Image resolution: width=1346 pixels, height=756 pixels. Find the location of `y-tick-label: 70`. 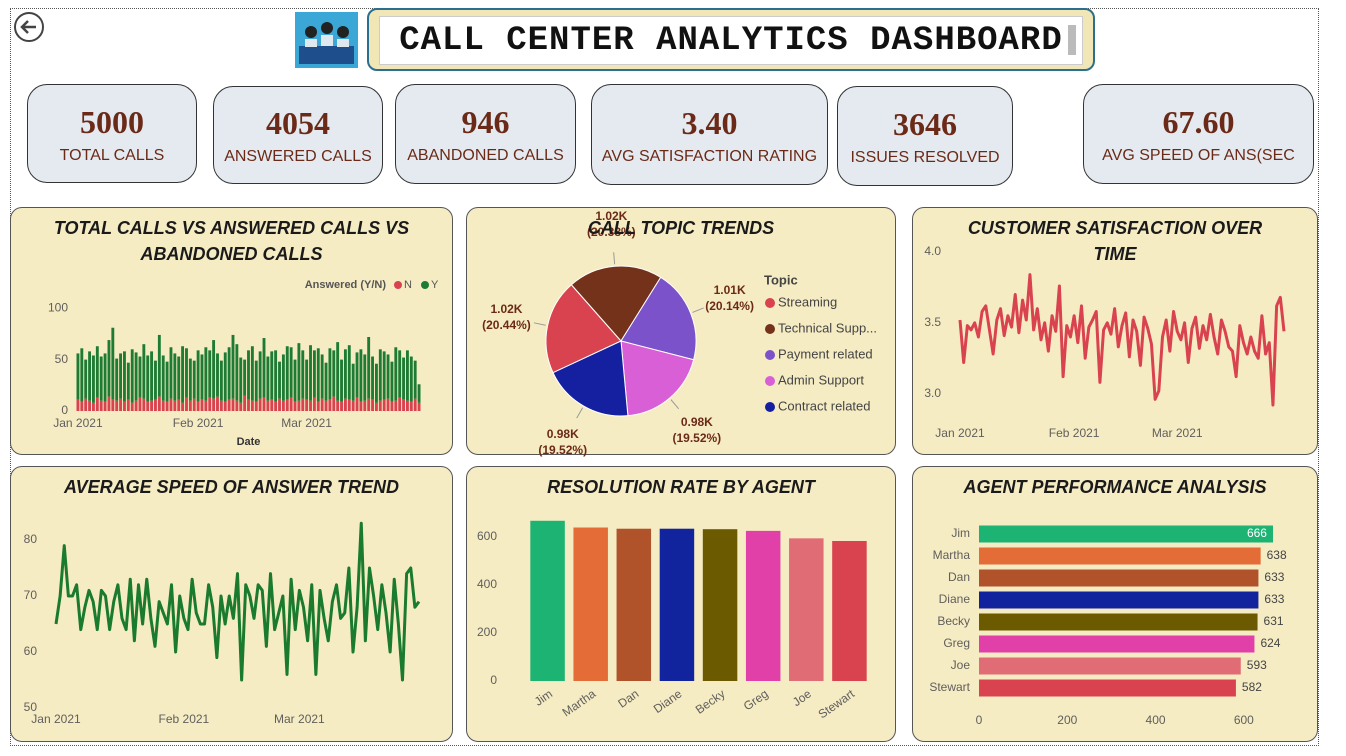

y-tick-label: 70 is located at coordinates (31, 595).